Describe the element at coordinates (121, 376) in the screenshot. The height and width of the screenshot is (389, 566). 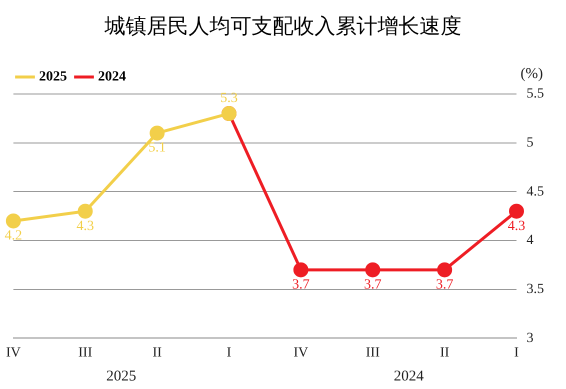
I see `text: 2025` at that location.